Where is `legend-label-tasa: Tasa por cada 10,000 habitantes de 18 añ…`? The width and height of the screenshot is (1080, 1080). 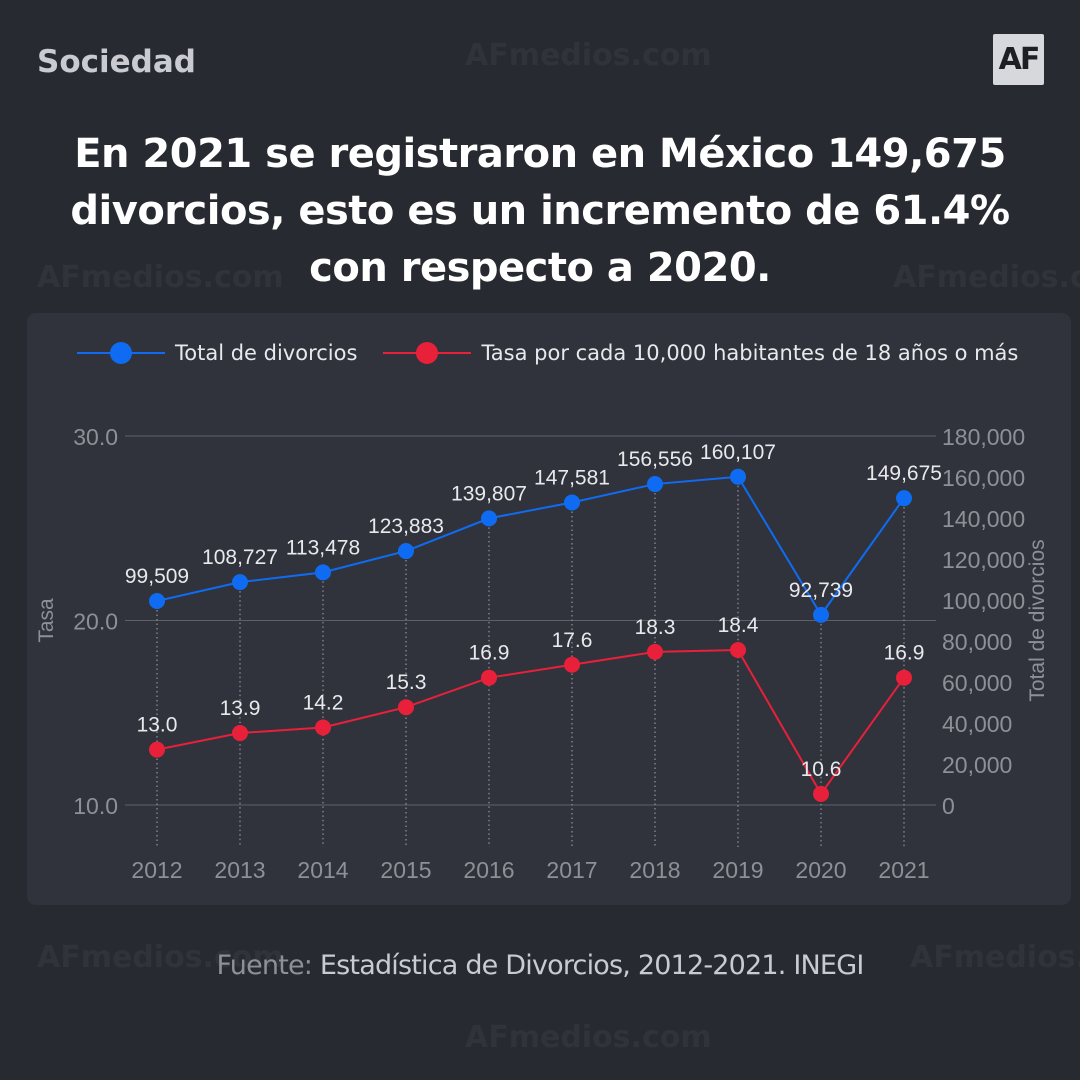
legend-label-tasa: Tasa por cada 10,000 habitantes de 18 añ… is located at coordinates (750, 353).